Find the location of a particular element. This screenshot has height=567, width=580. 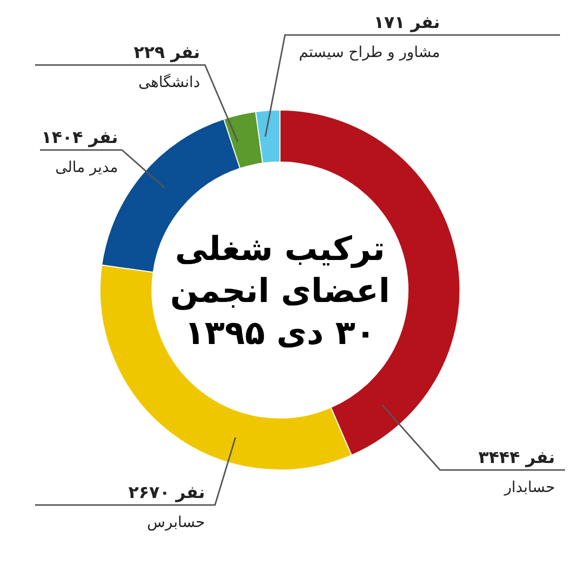

slice-label: دانشگاهی is located at coordinates (169, 82).